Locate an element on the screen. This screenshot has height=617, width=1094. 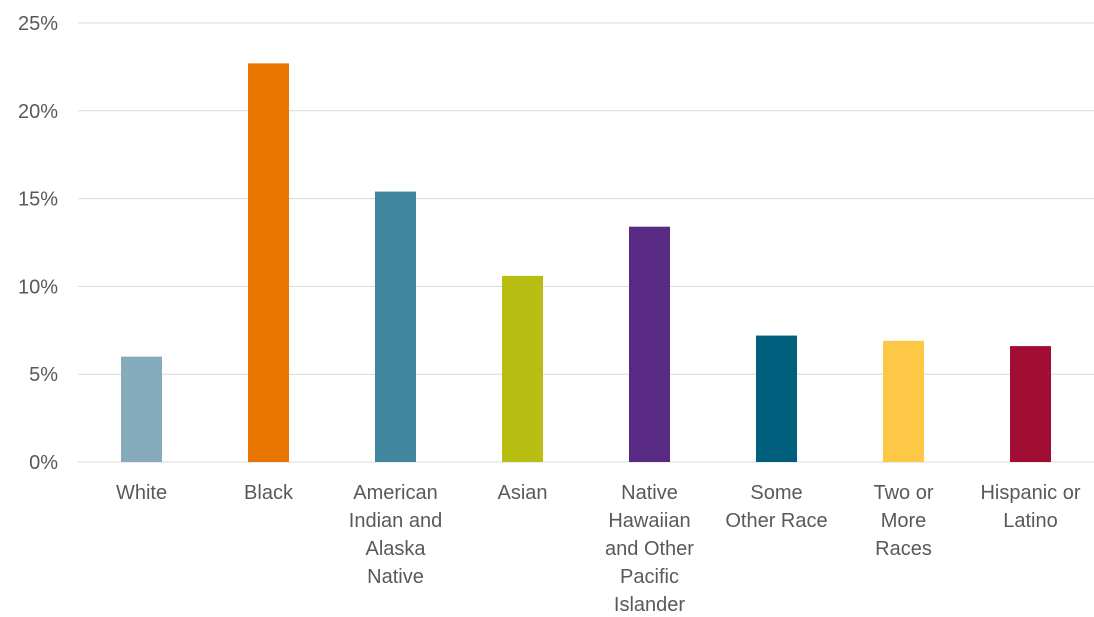
x-category-label: Some Other Race is located at coordinates (776, 507).